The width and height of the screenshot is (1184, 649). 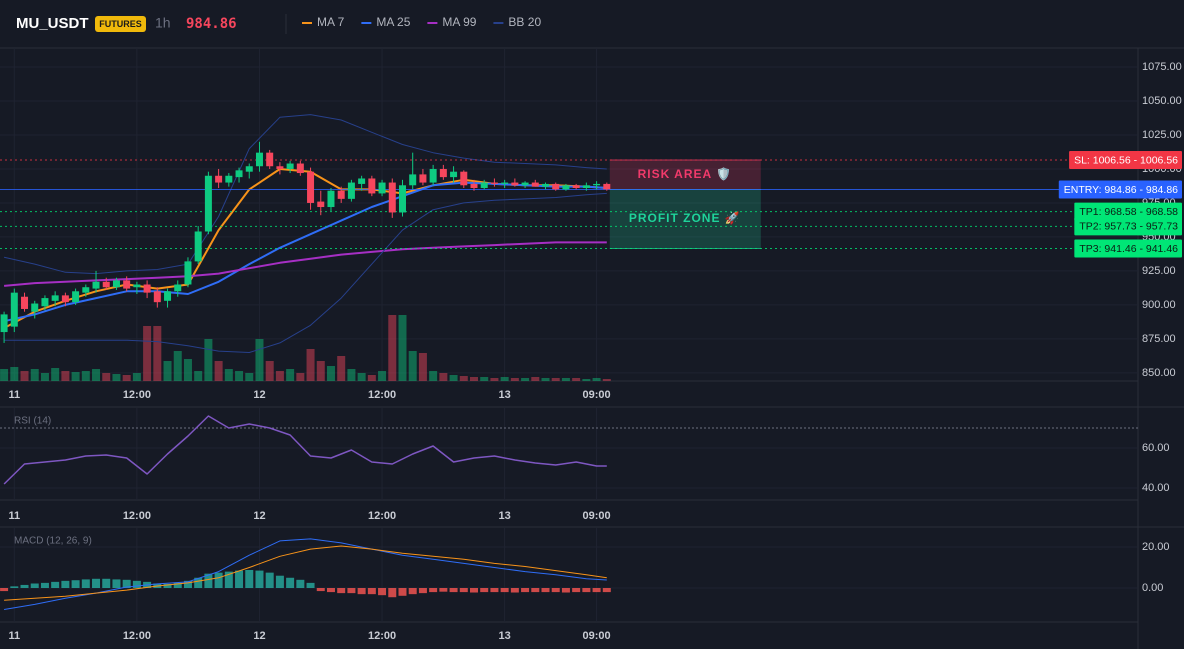 I want to click on interval: 1h, so click(x=163, y=23).